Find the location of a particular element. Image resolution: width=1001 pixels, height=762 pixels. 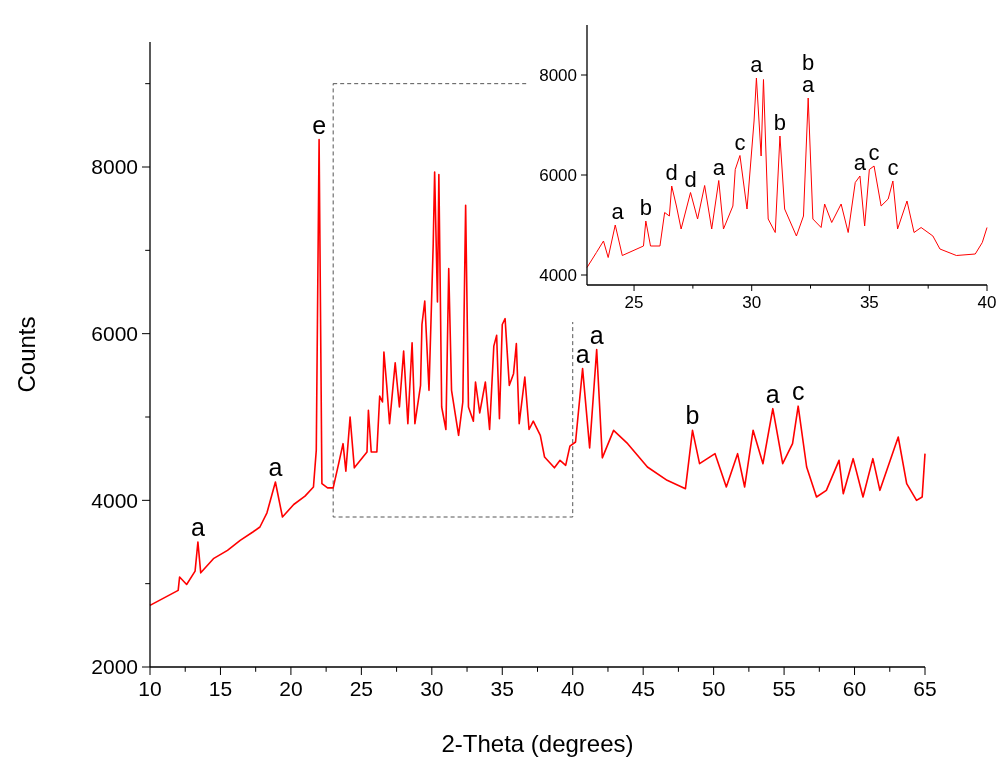

x-tick-label: 20 is located at coordinates (291, 688).